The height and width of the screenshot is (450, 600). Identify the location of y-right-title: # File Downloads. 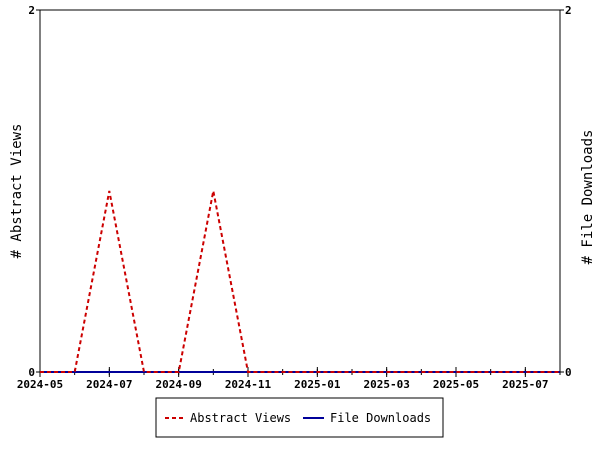
(588, 197).